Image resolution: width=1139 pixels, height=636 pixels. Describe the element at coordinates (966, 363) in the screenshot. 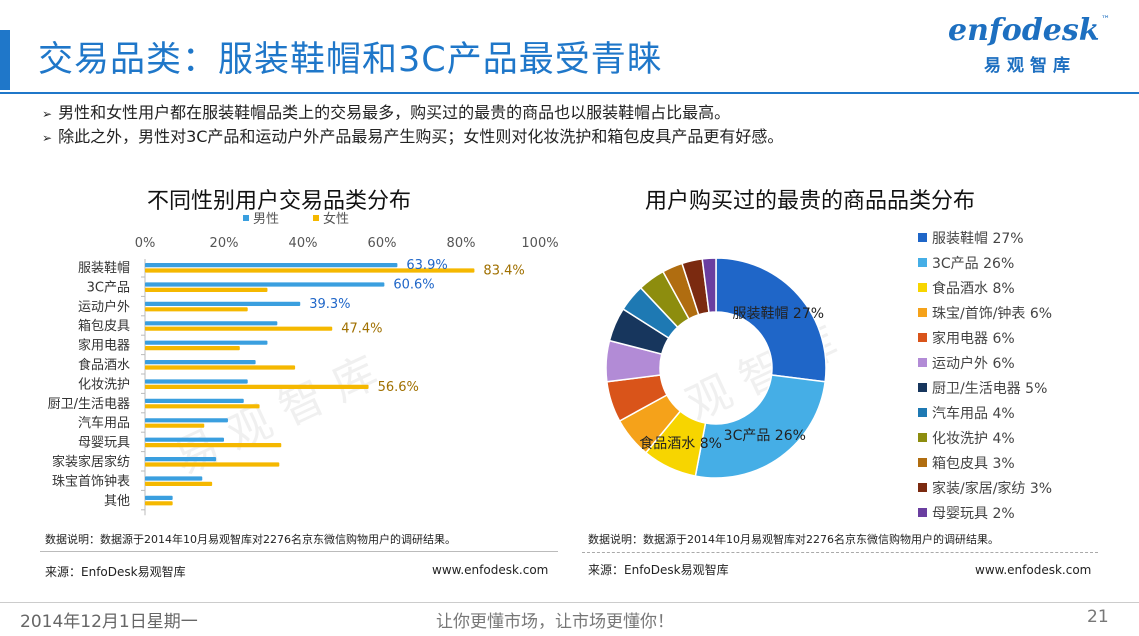

I see `legend-item: 运动户外 6%` at that location.